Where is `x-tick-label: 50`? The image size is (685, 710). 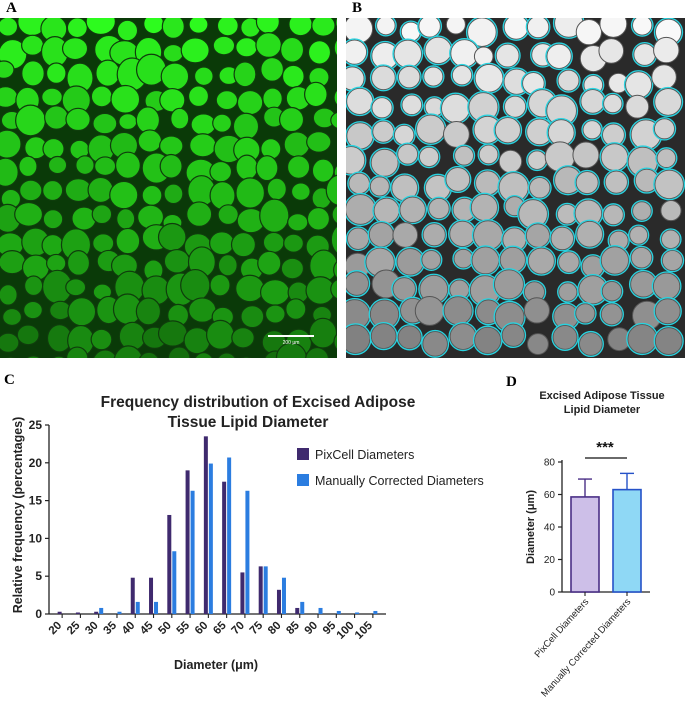 x-tick-label: 50 is located at coordinates (165, 629).